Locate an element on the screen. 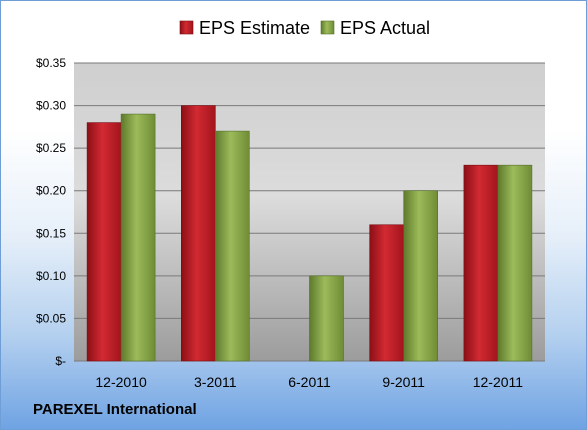 The width and height of the screenshot is (587, 430). y-tick-label: $0.30 is located at coordinates (51, 106).